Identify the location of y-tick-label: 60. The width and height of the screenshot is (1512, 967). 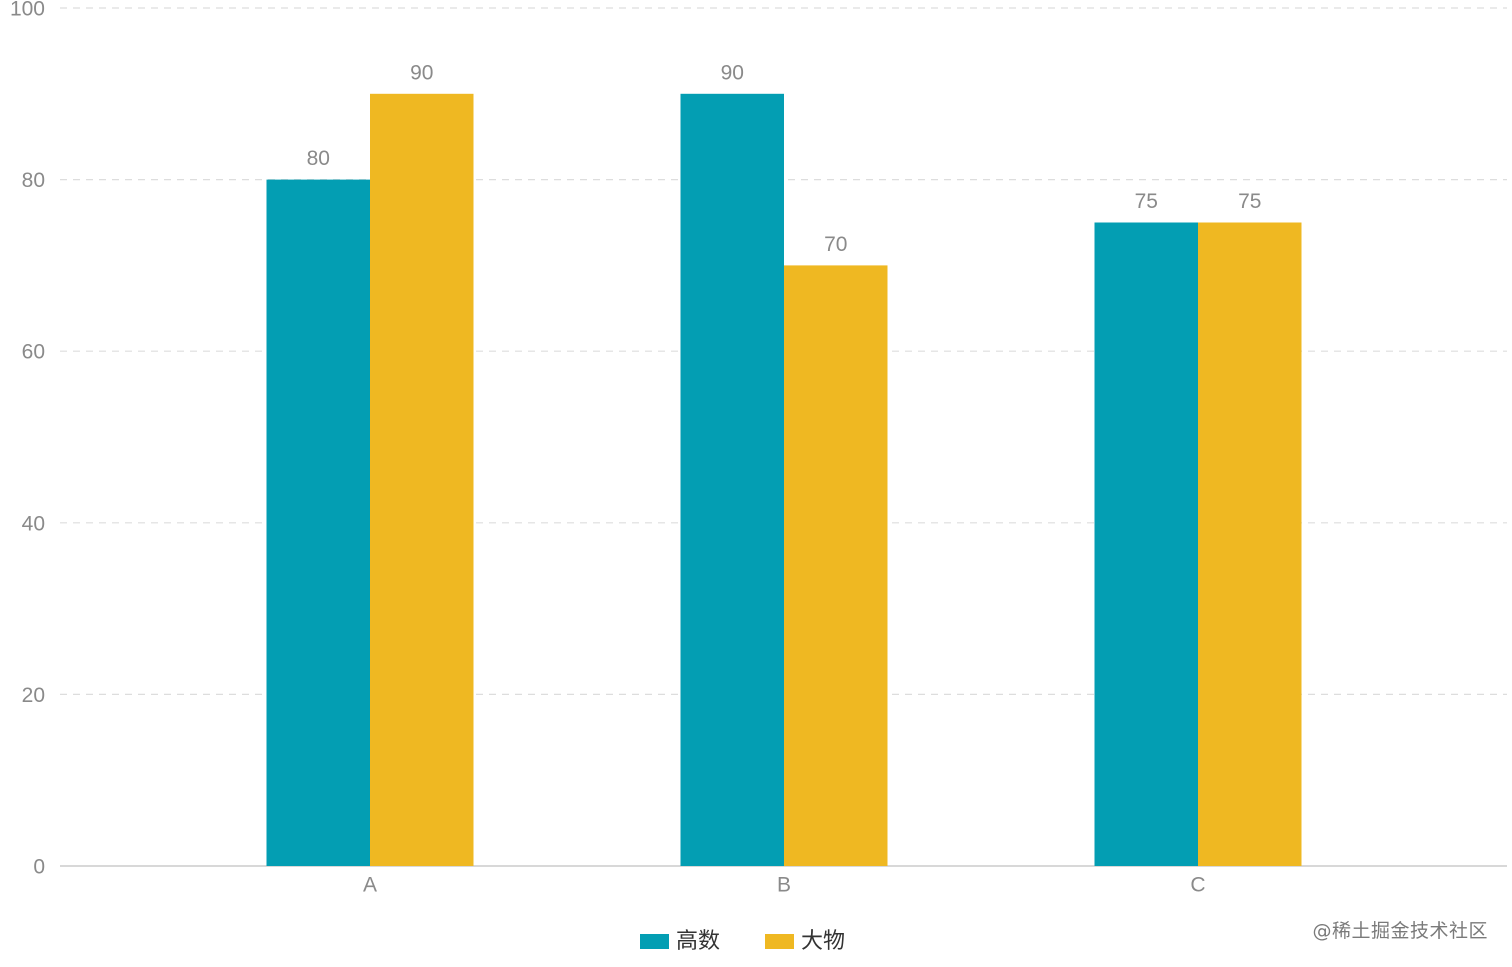
(33, 352).